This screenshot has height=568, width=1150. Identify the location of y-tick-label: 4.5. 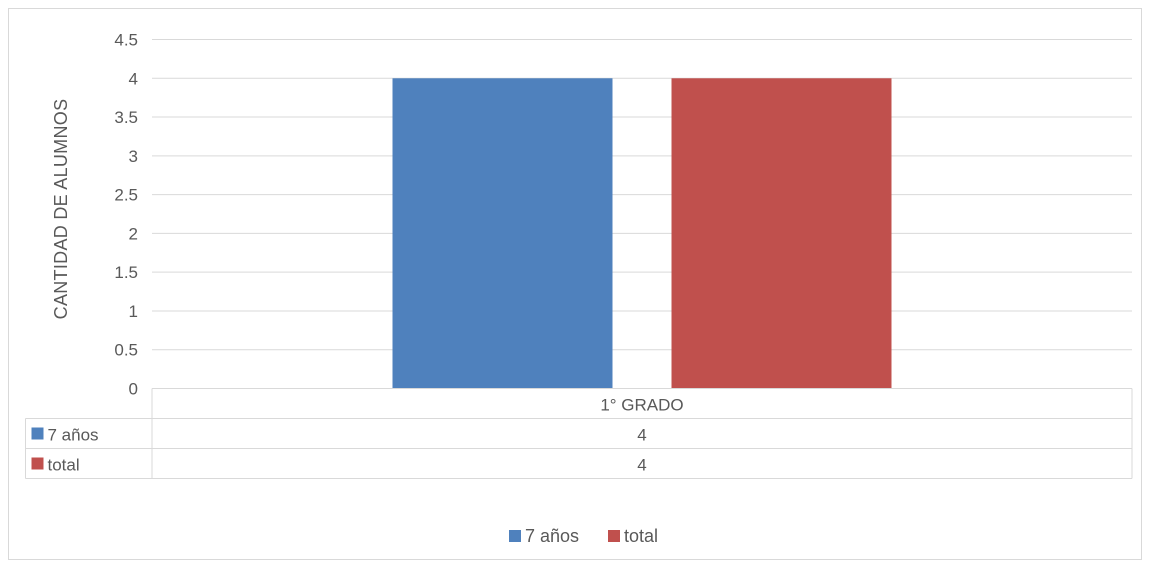
(126, 40).